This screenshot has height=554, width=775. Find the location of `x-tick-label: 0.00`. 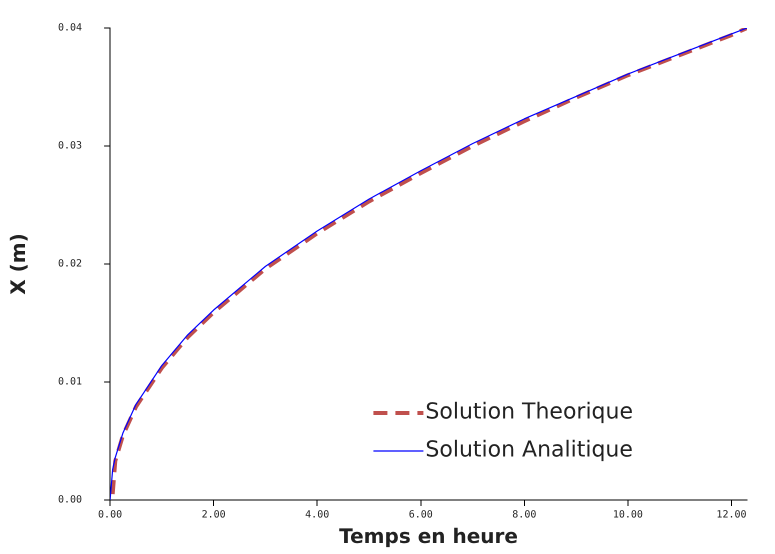

x-tick-label: 0.00 is located at coordinates (110, 515).